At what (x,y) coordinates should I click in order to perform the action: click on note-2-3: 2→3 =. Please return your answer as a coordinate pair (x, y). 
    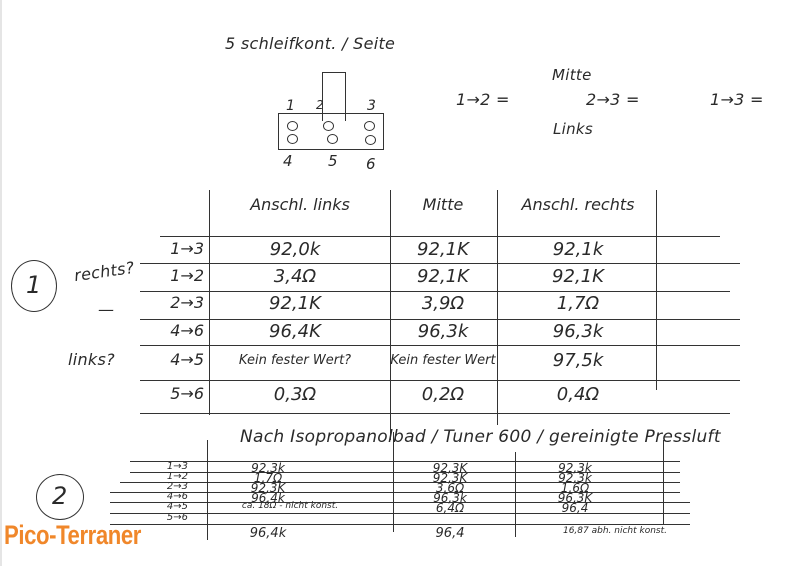
    Looking at the image, I should click on (613, 99).